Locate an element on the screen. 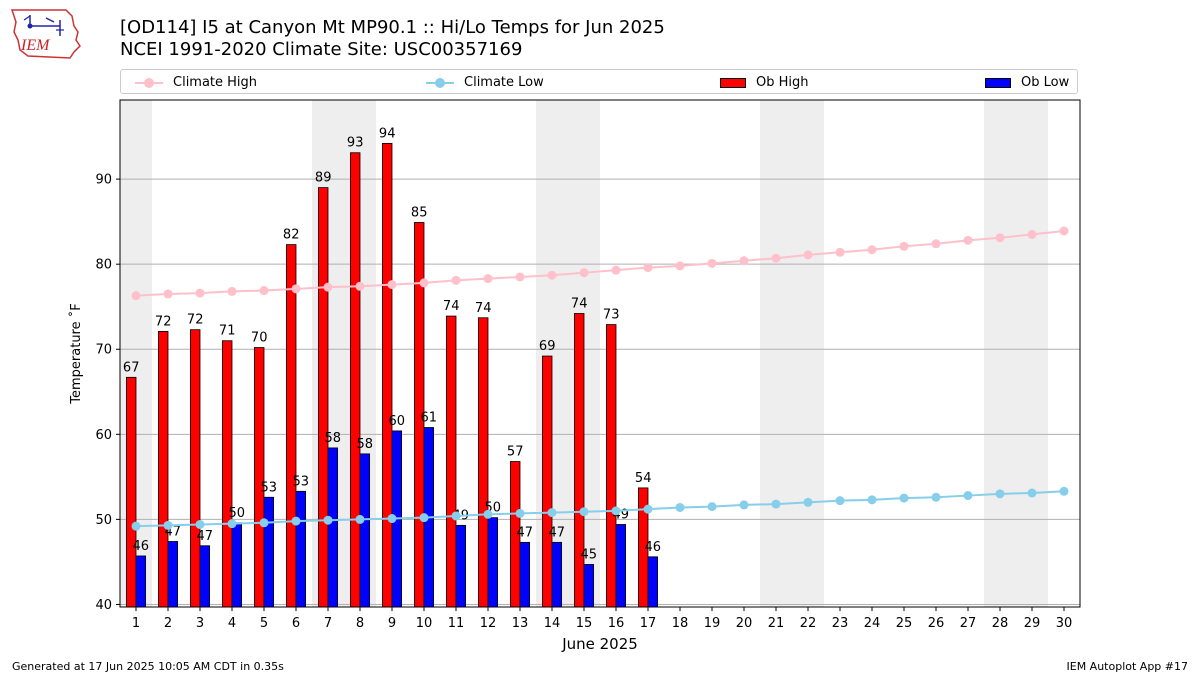  ob-high-label: 71 is located at coordinates (227, 331).